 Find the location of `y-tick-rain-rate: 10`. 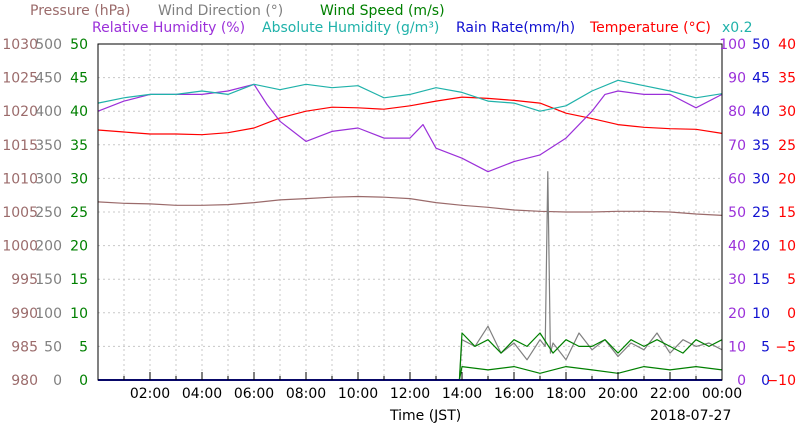

y-tick-rain-rate: 10 is located at coordinates (761, 314).